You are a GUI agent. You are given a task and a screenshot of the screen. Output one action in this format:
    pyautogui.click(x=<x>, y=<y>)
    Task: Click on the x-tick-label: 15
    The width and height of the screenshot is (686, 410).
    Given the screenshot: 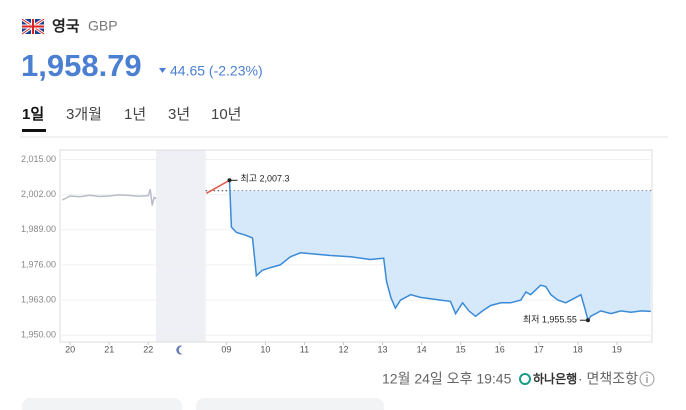 What is the action you would take?
    pyautogui.click(x=461, y=349)
    